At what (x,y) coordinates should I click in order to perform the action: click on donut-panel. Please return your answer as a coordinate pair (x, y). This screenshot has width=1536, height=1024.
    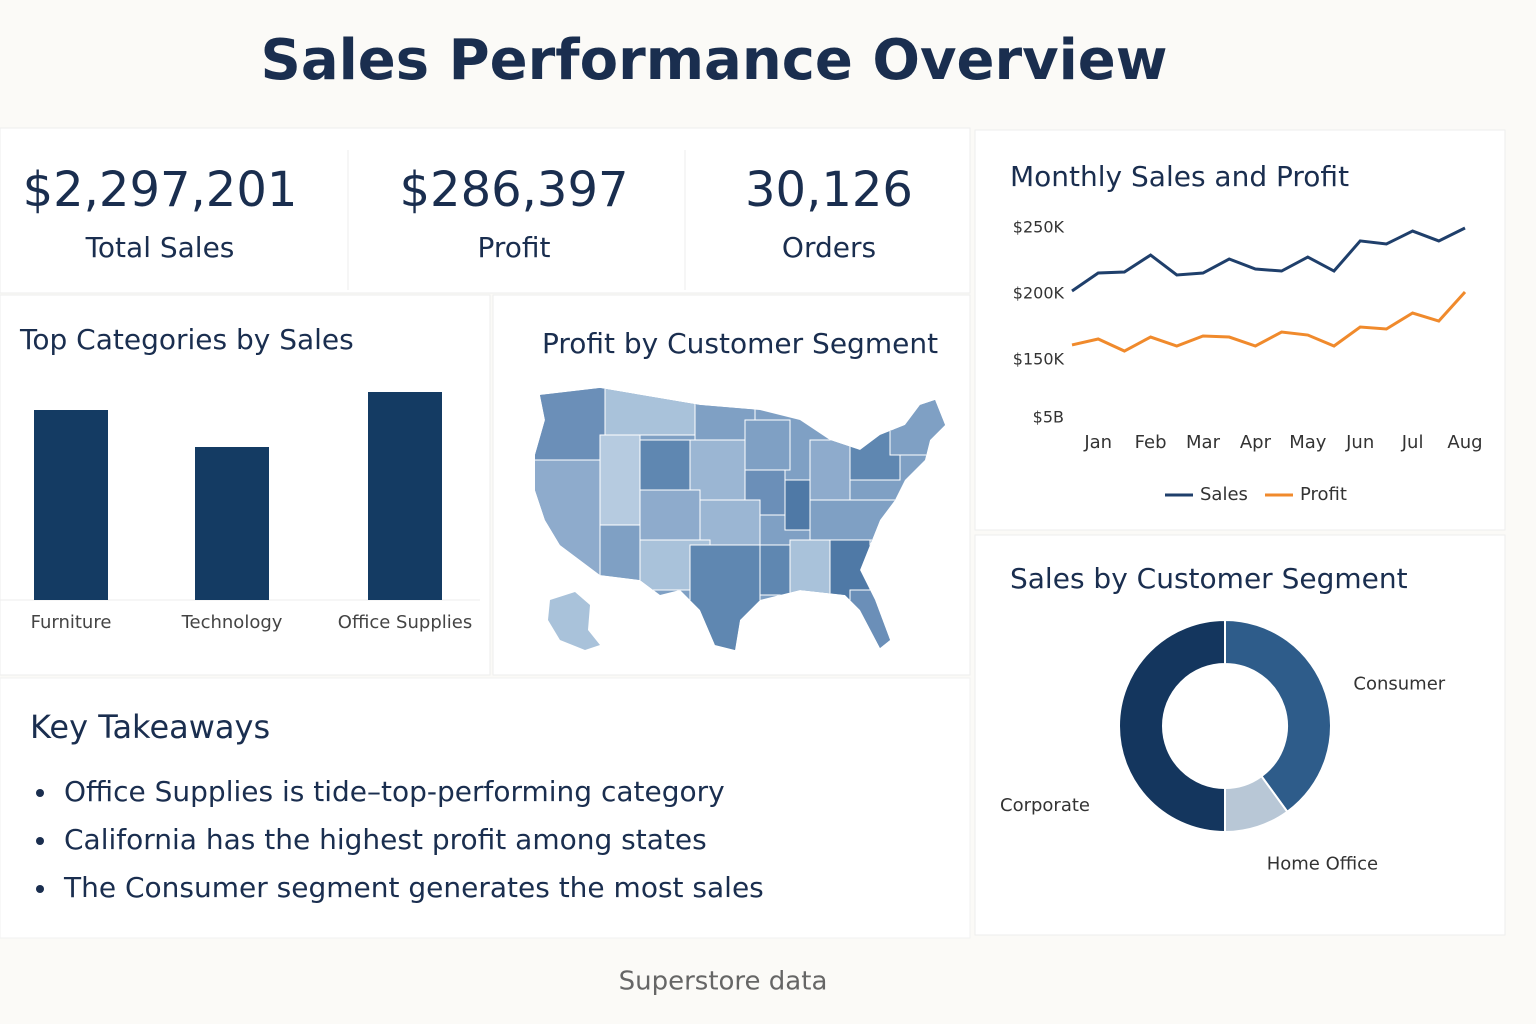
    Looking at the image, I should click on (1240, 735).